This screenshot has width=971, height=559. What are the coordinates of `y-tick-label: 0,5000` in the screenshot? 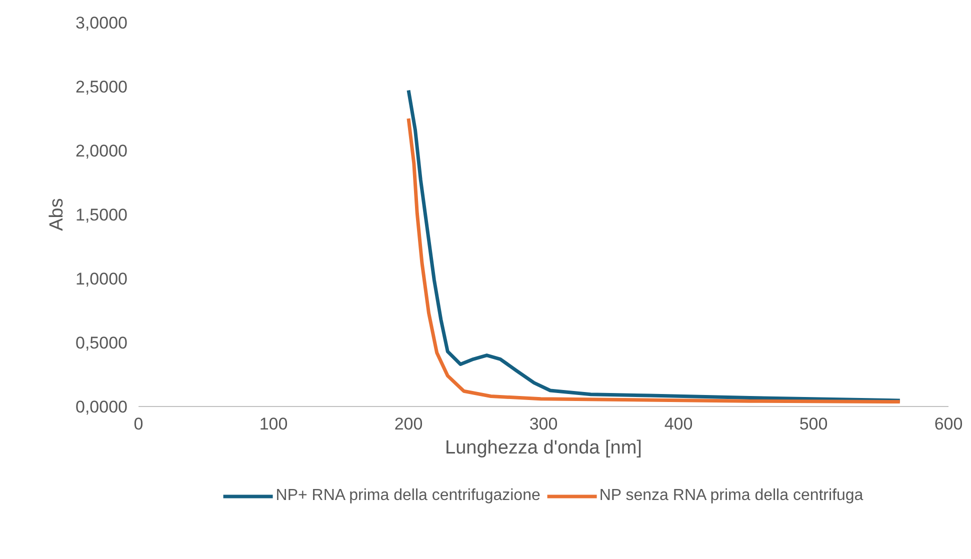 It's located at (102, 343).